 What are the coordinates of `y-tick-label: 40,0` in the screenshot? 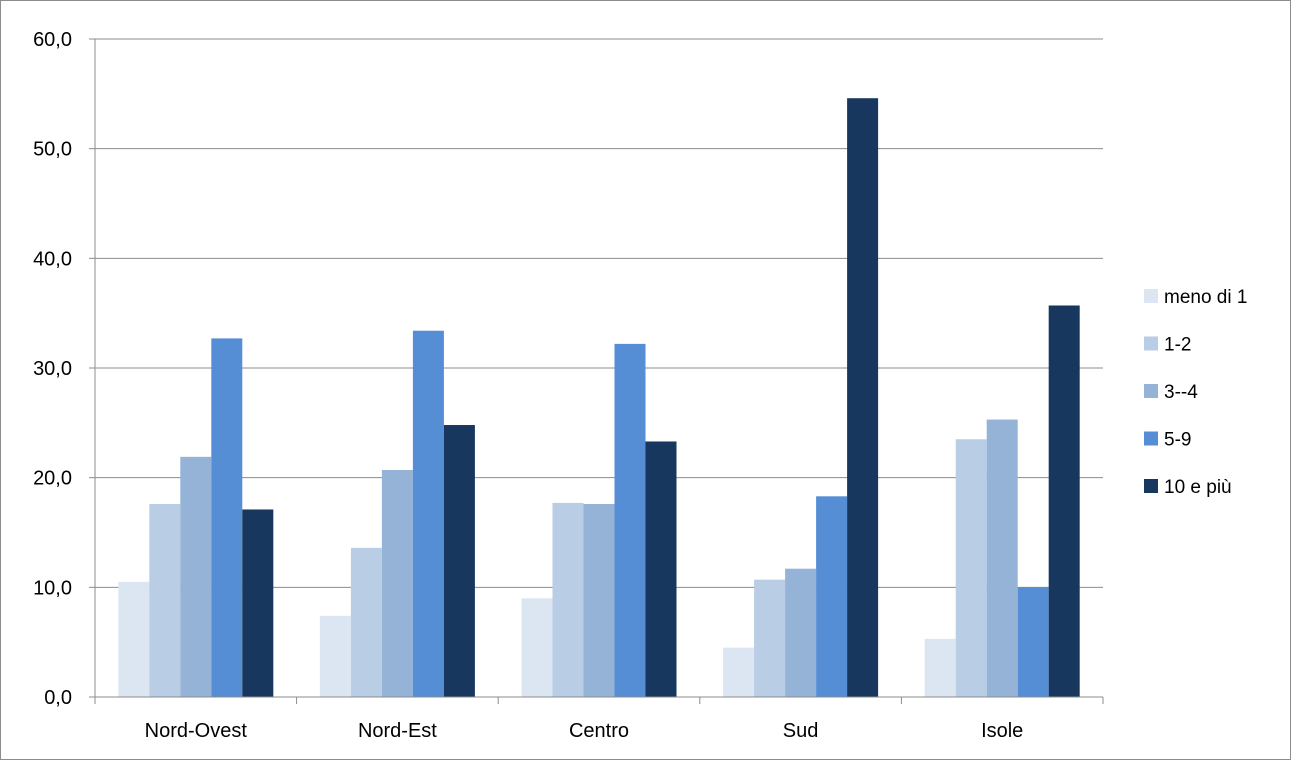 It's located at (52, 259).